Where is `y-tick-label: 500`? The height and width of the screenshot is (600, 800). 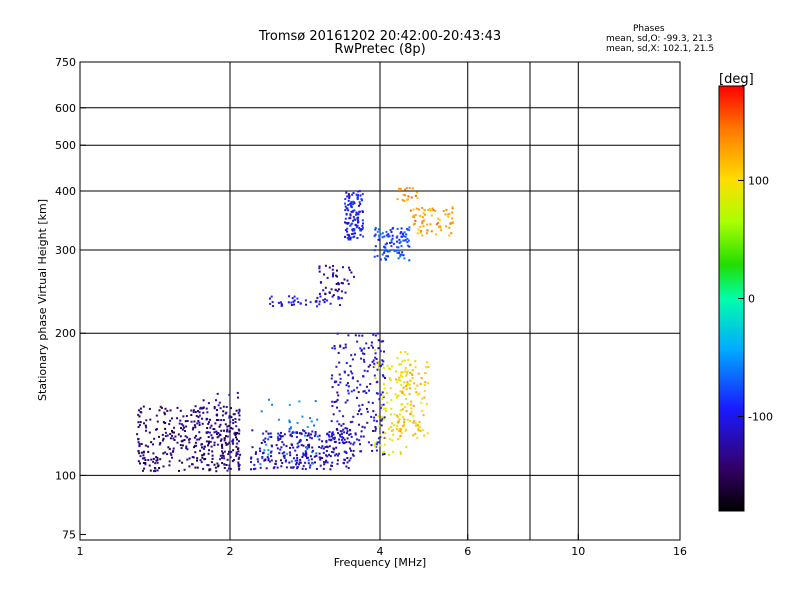
y-tick-label: 500 is located at coordinates (65, 145).